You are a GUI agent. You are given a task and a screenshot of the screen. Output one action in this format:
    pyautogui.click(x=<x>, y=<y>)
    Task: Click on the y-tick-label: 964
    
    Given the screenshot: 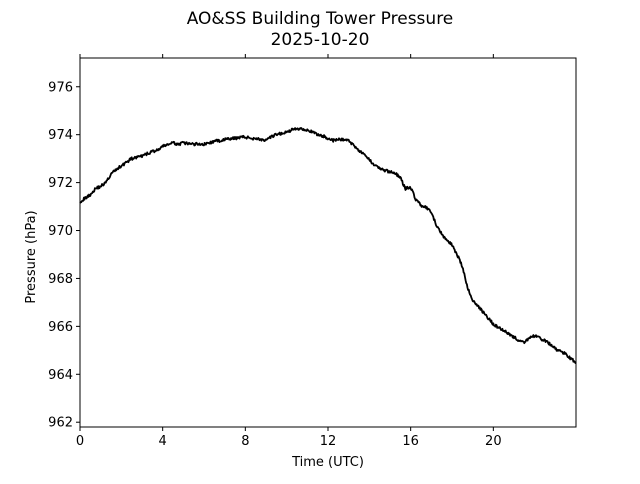 What is the action you would take?
    pyautogui.click(x=60, y=375)
    